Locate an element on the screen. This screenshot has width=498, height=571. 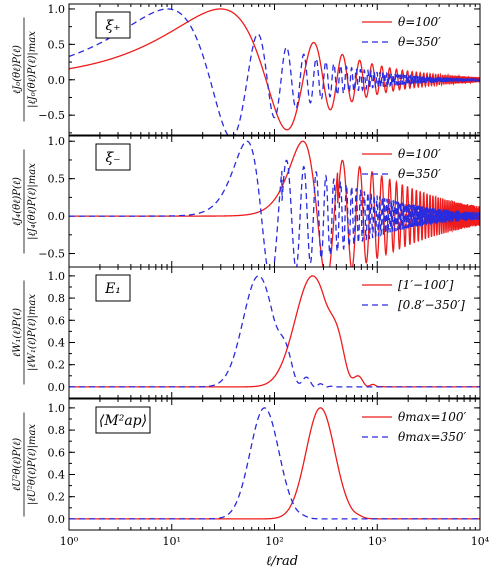
y-axis-label-numerator: ℓW₁(ℓ)P(ℓ) is located at coordinates (17, 332).